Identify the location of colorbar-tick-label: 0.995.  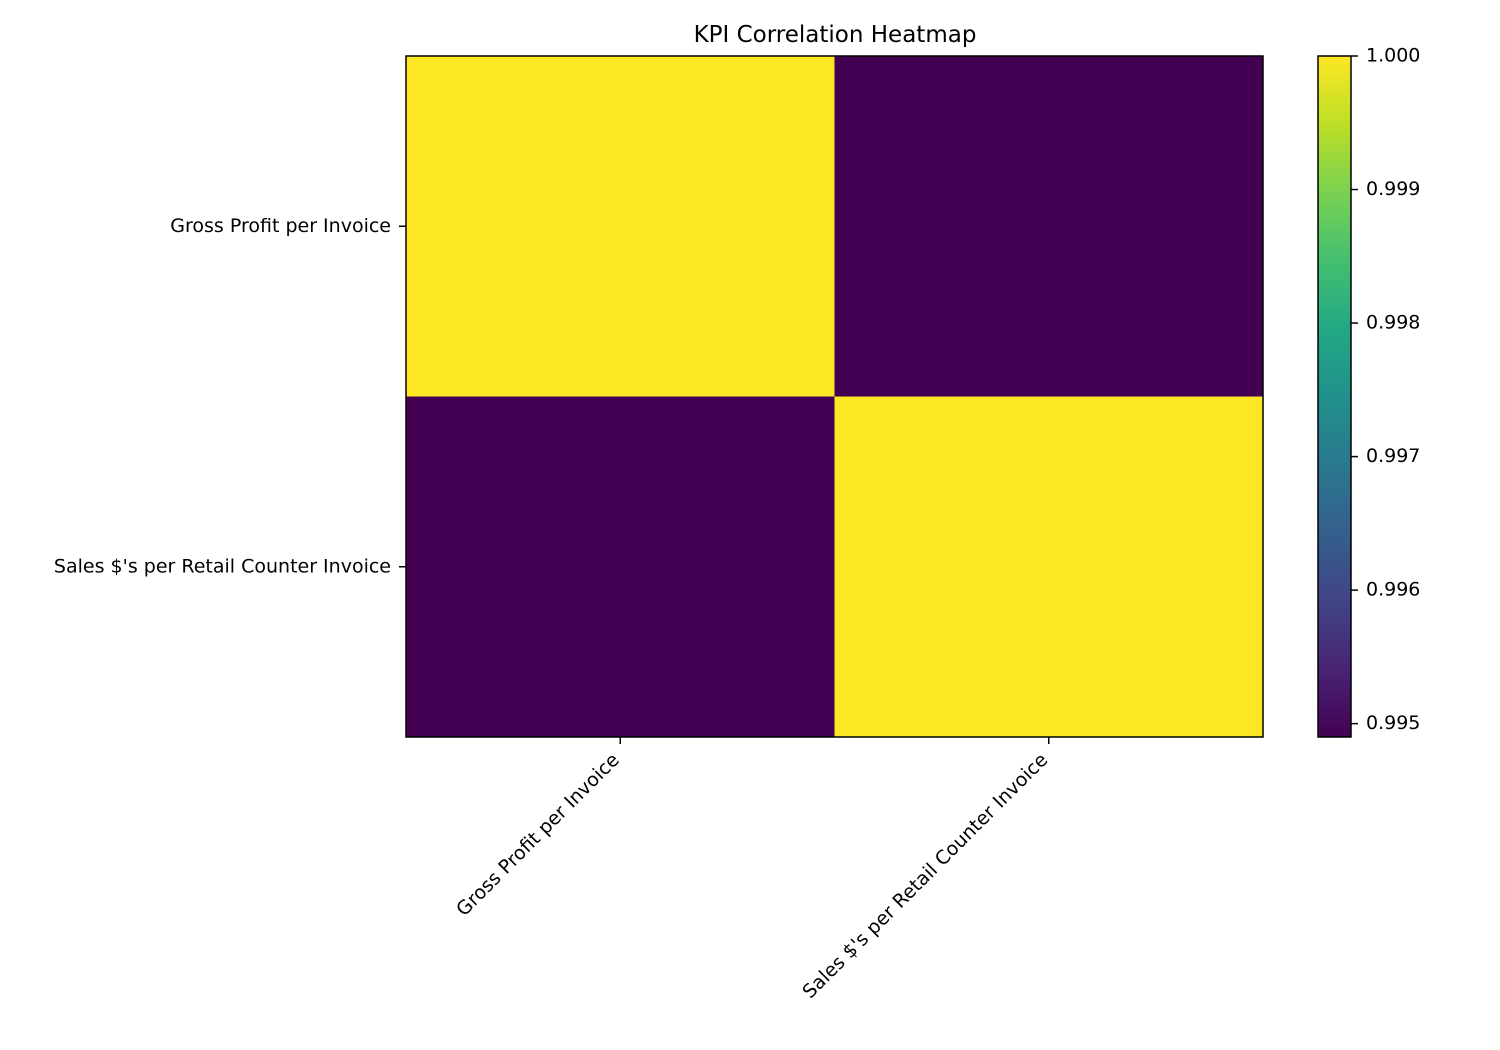
(1393, 723).